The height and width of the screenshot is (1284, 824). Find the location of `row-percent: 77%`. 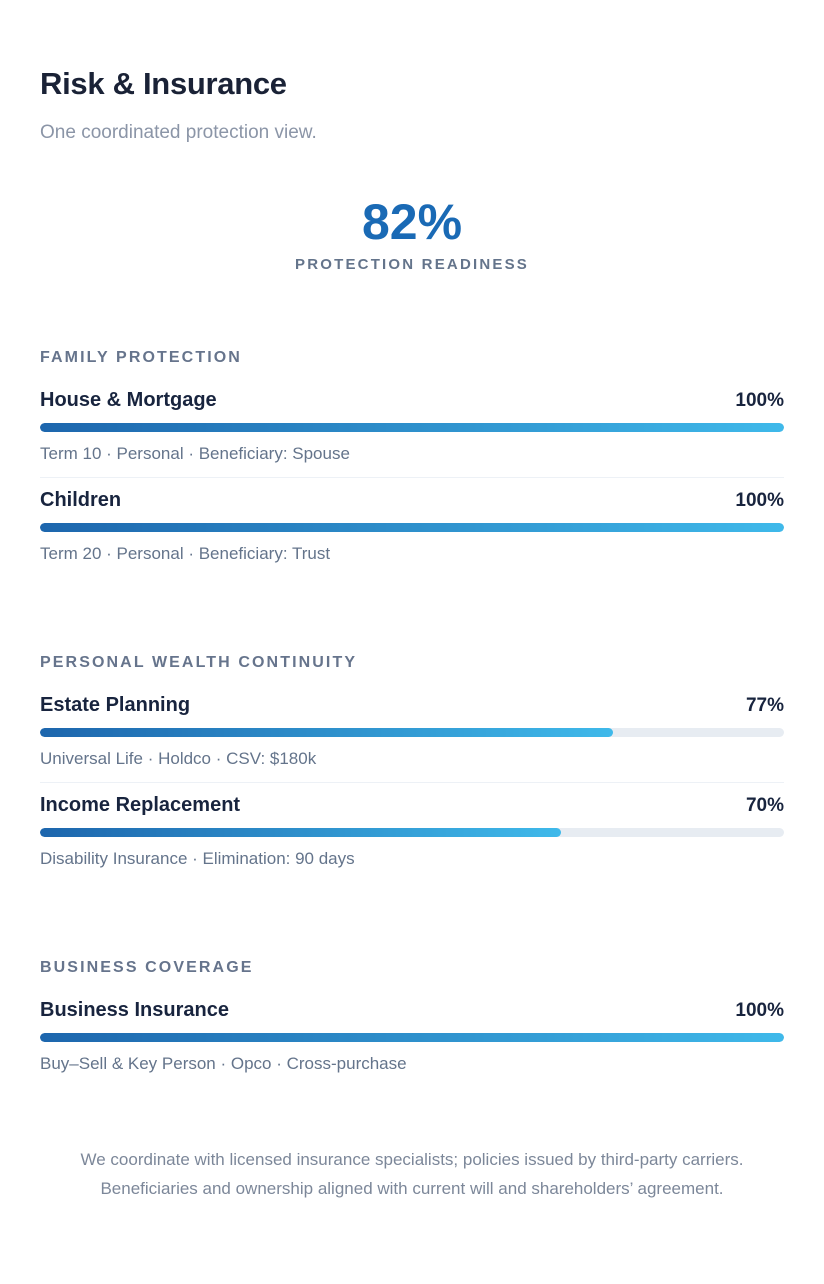

row-percent: 77% is located at coordinates (764, 706).